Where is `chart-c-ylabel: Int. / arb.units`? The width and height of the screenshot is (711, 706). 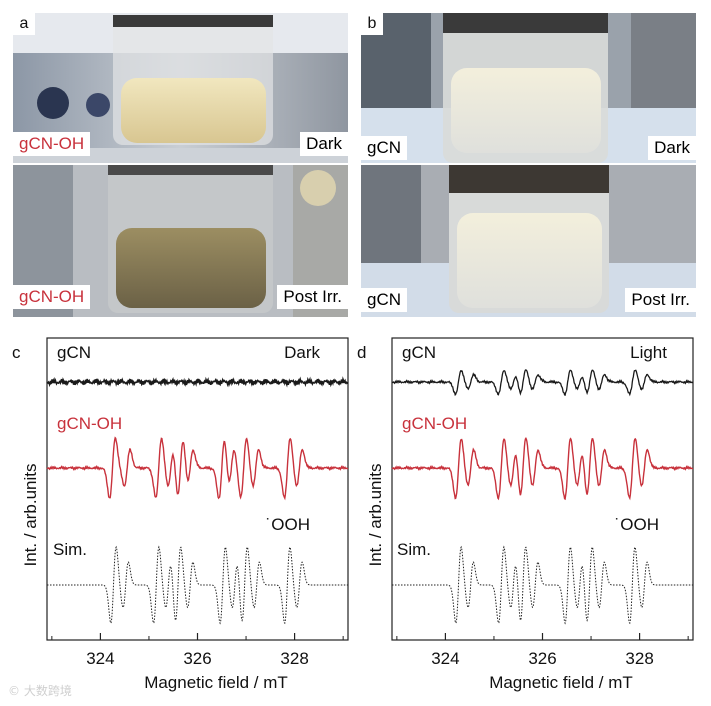
chart-c-ylabel: Int. / arb.units is located at coordinates (30, 515).